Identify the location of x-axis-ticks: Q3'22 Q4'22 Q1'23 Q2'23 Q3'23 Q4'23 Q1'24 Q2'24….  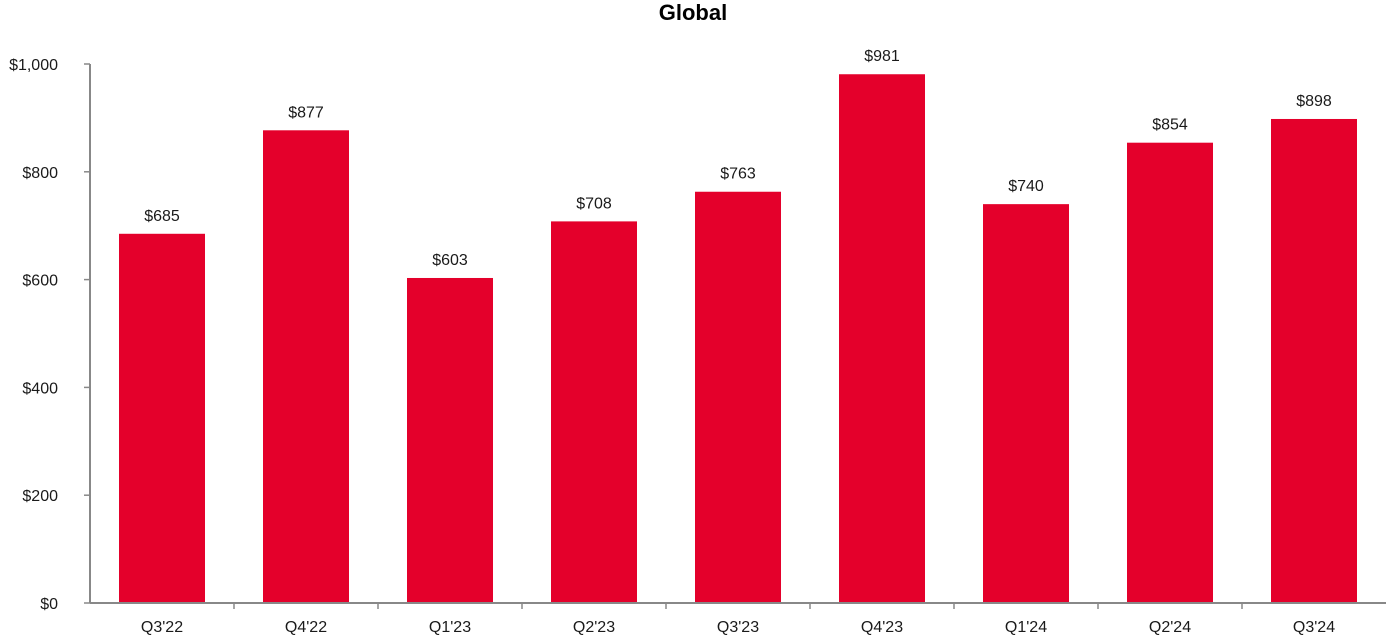
(738, 619).